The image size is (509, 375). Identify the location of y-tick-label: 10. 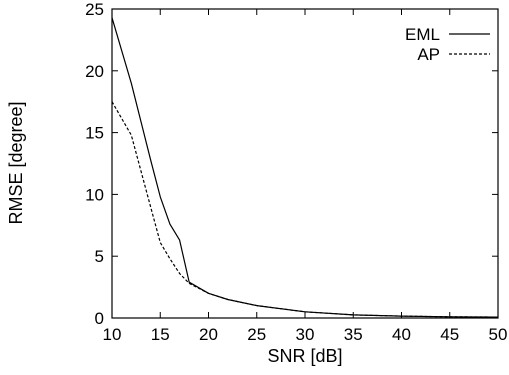
(94, 194).